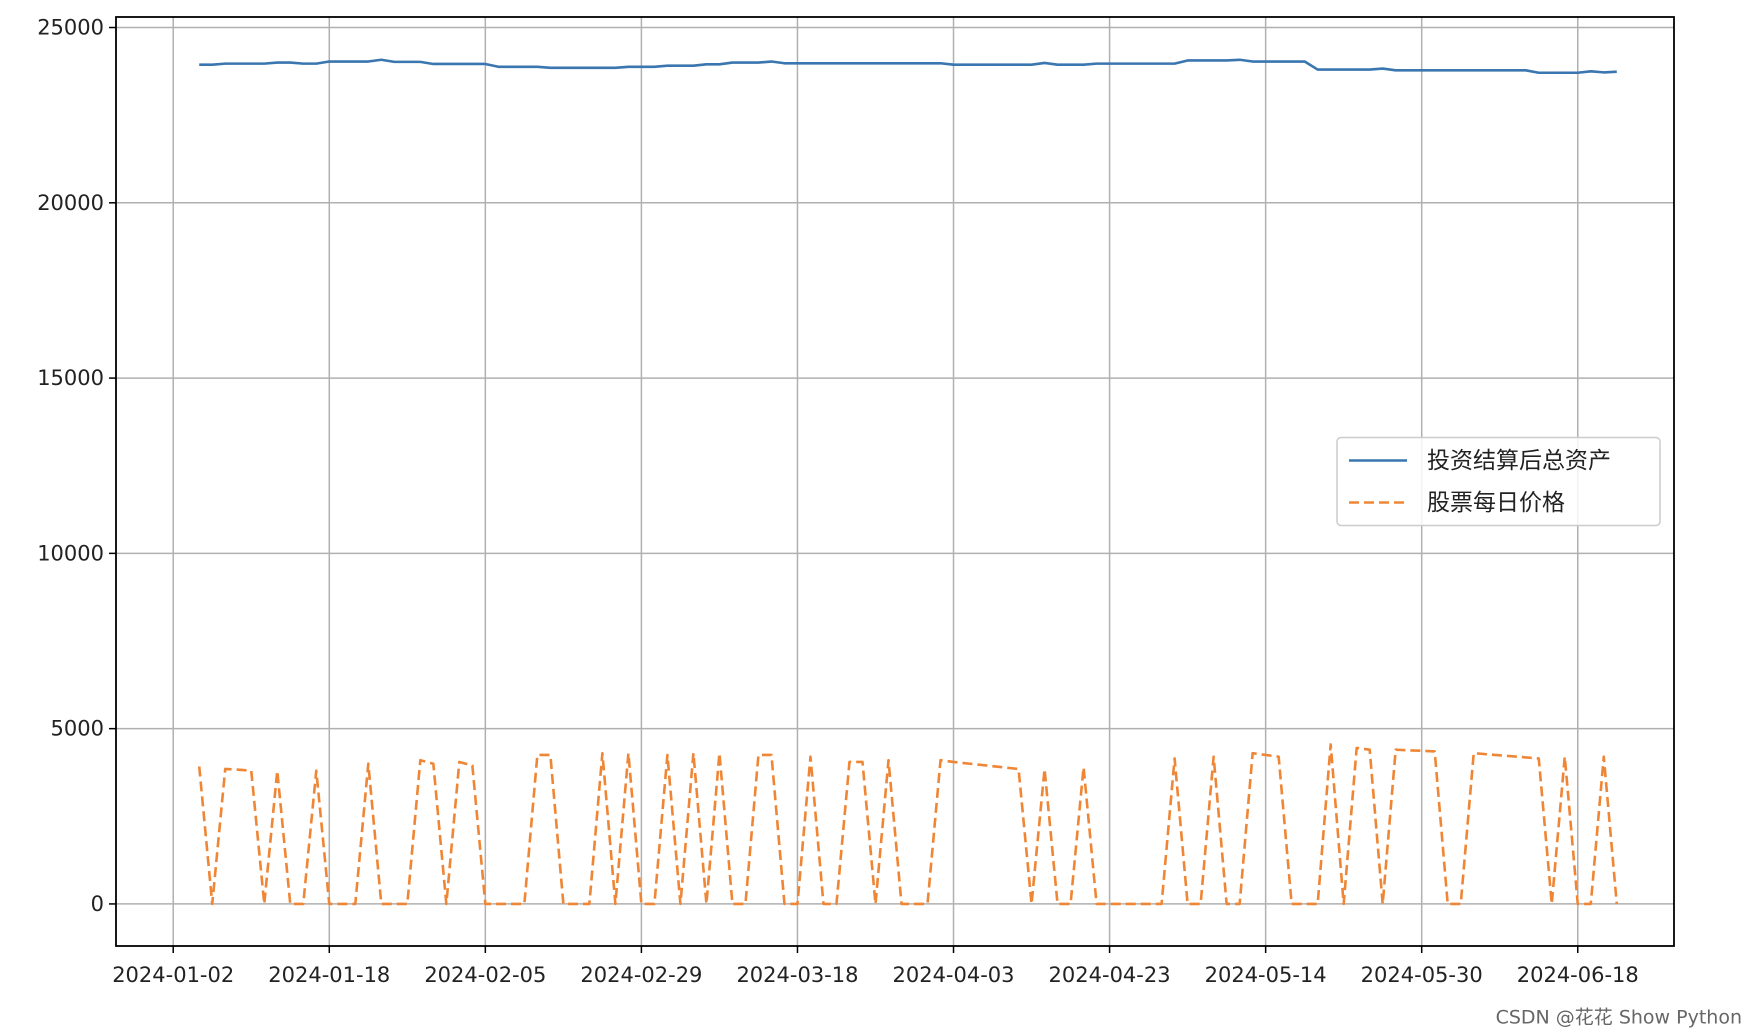 Image resolution: width=1750 pixels, height=1034 pixels. Describe the element at coordinates (97, 904) in the screenshot. I see `y-tick-label: 0` at that location.